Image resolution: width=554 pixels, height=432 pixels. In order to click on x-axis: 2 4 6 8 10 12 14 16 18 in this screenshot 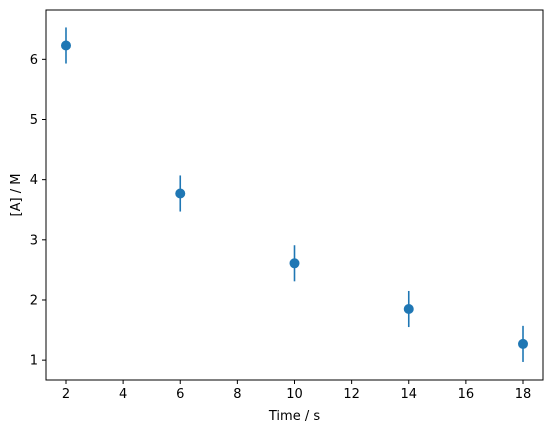, I will do `click(296, 391)`.